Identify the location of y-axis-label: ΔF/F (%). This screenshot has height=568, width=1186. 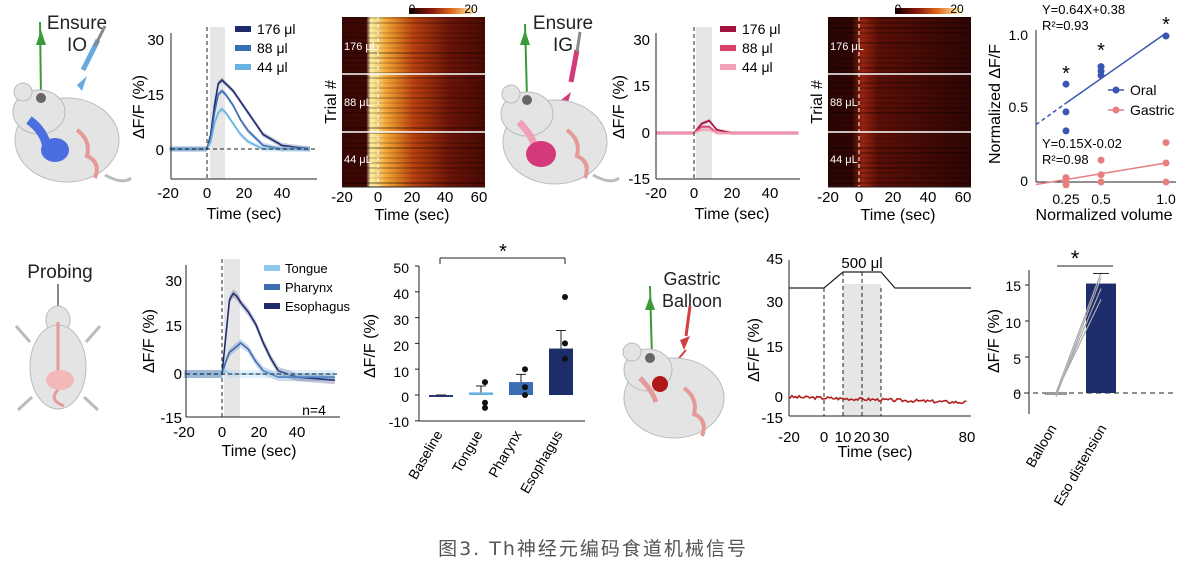
(619, 107).